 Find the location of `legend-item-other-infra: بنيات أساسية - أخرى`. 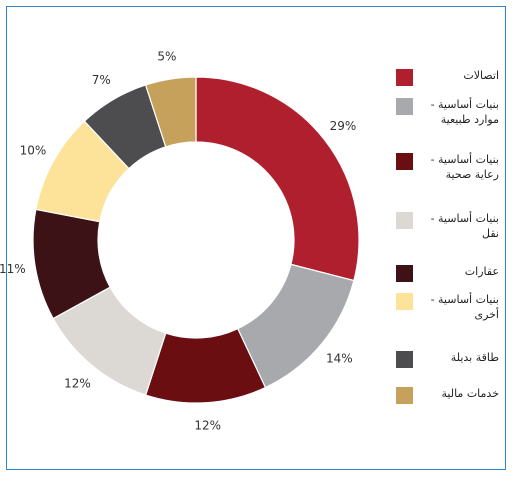

legend-item-other-infra: بنيات أساسية - أخرى is located at coordinates (448, 307).